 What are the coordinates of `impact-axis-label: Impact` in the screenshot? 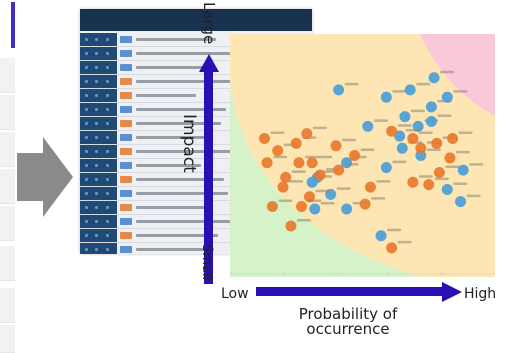 It's located at (190, 150).